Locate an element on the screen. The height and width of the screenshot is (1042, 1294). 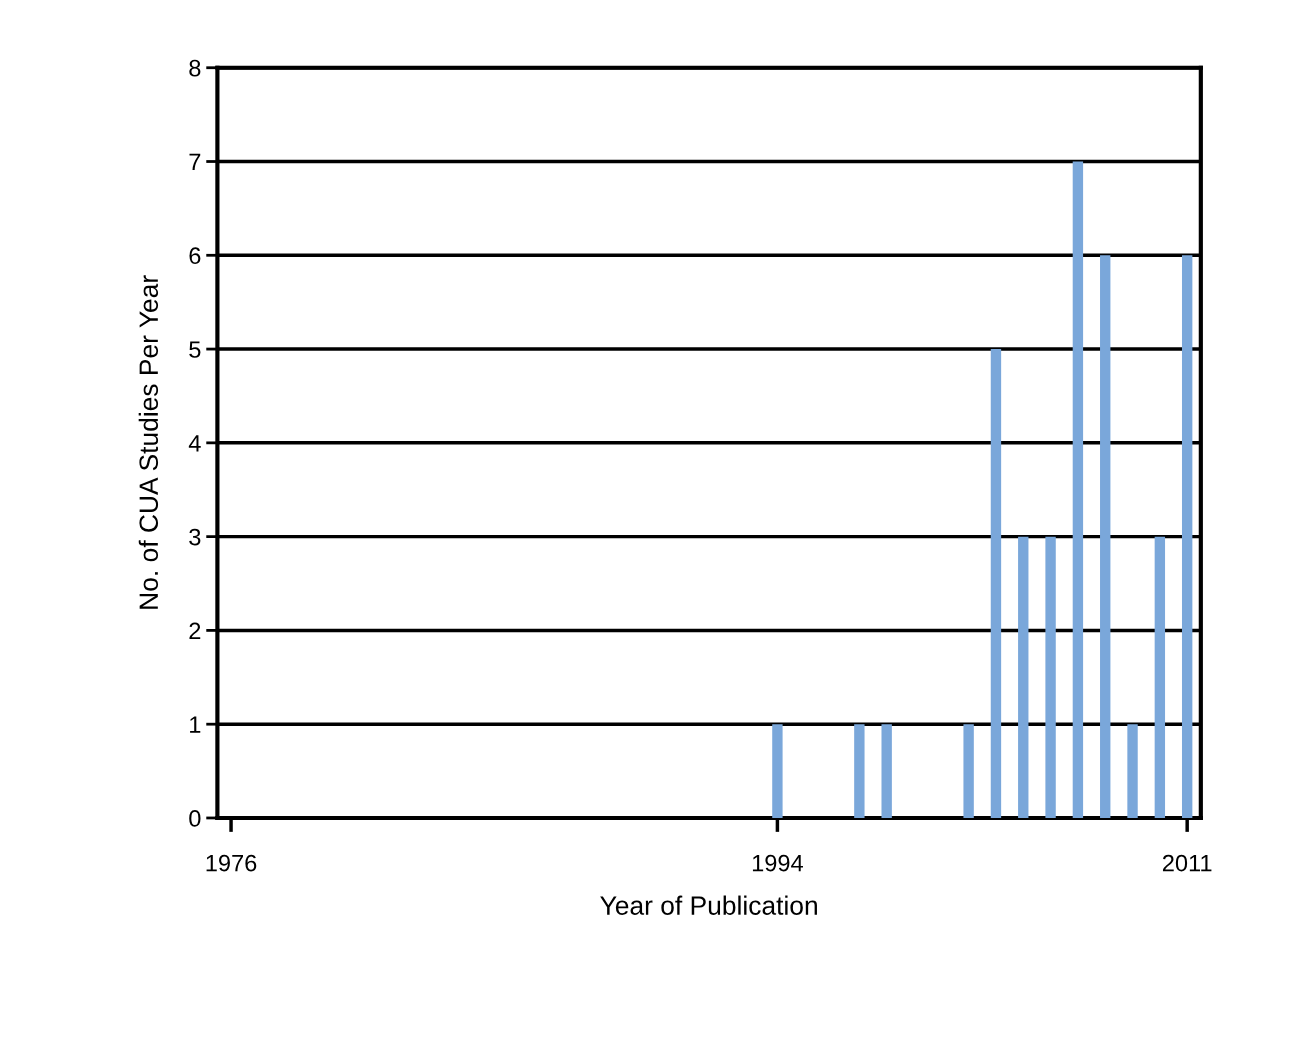
x-tick-label: 1994 is located at coordinates (777, 863).